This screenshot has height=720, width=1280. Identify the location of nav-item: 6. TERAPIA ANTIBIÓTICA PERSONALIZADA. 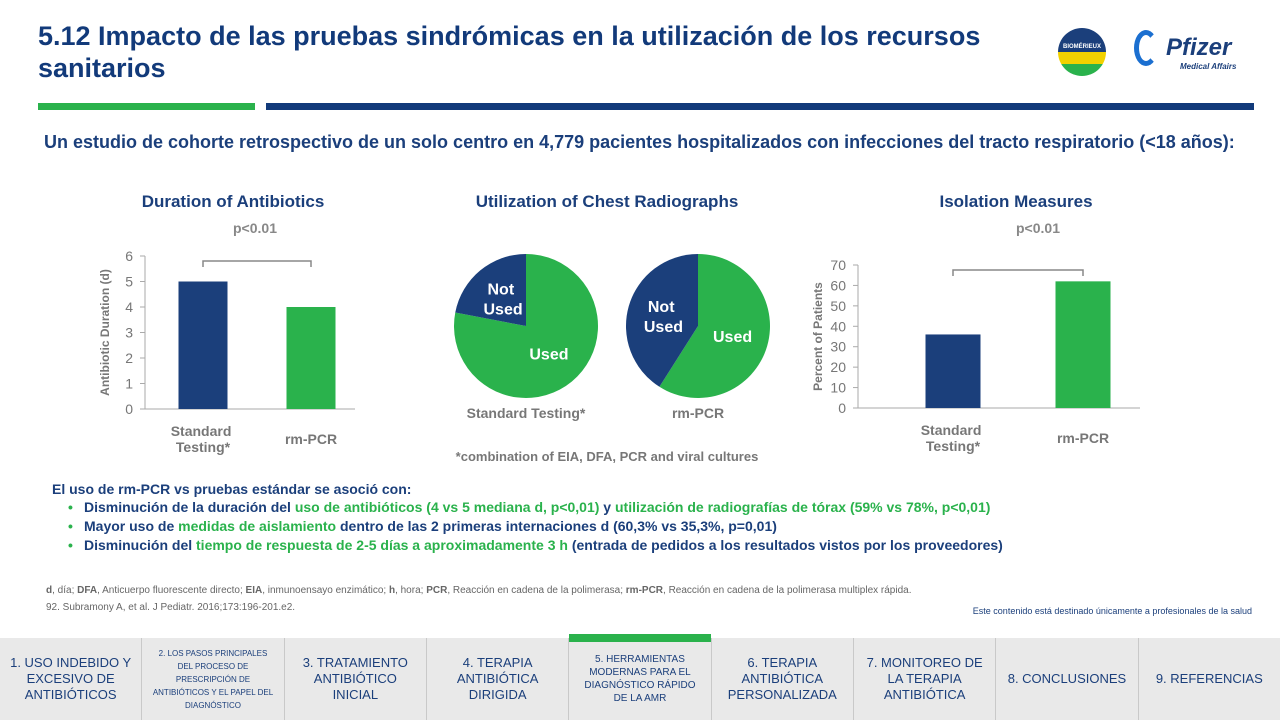
(781, 679).